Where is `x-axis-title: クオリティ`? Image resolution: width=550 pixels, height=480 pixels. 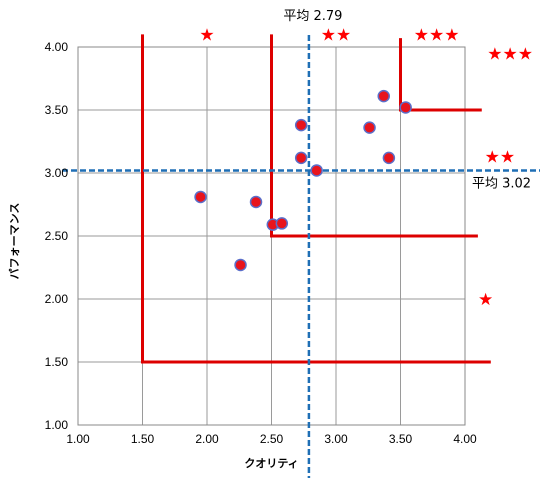
x-axis-title: クオリティ is located at coordinates (271, 463).